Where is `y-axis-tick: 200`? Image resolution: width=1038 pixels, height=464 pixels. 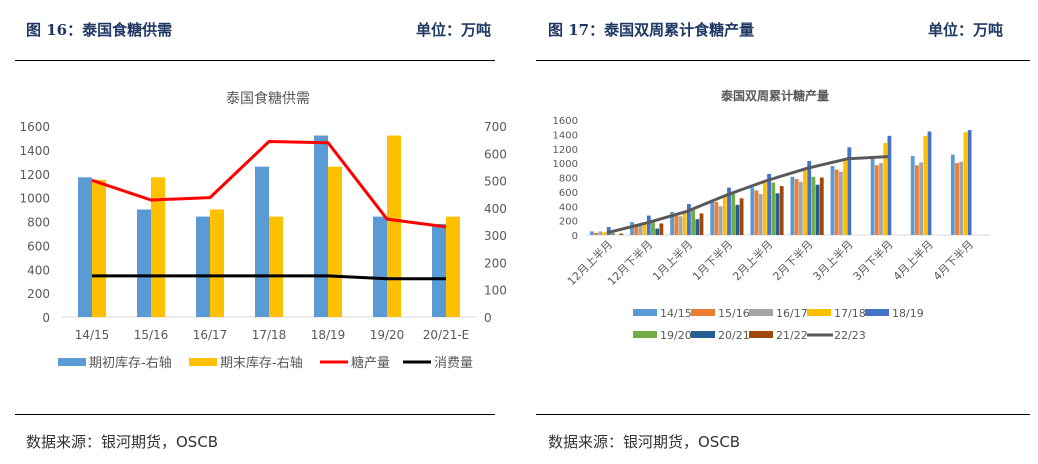 y-axis-tick: 200 is located at coordinates (568, 222).